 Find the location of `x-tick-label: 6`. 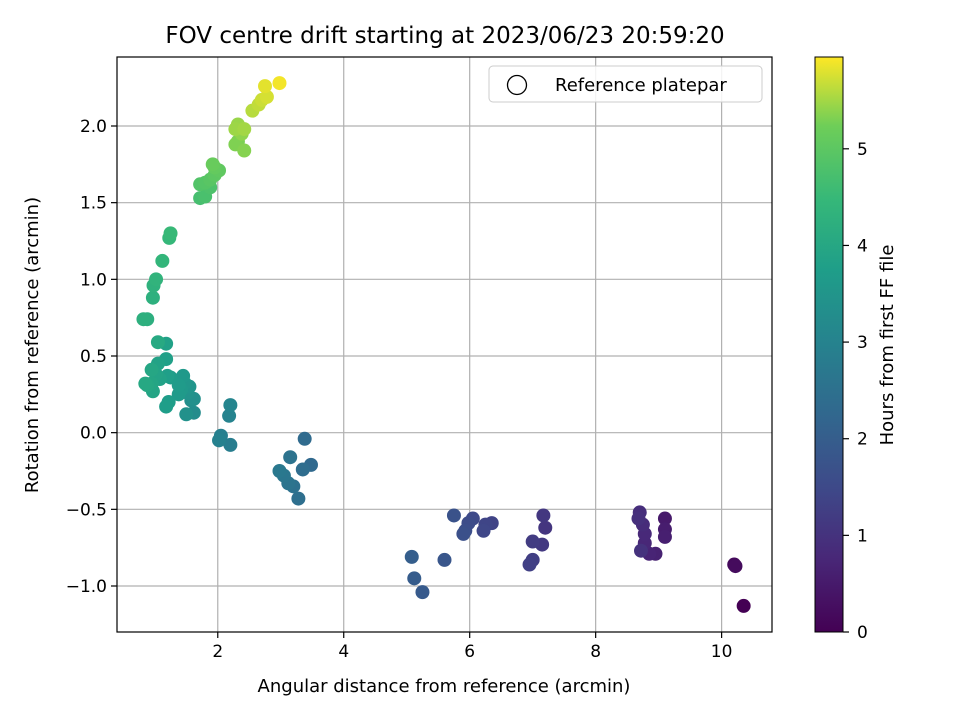

x-tick-label: 6 is located at coordinates (469, 652).